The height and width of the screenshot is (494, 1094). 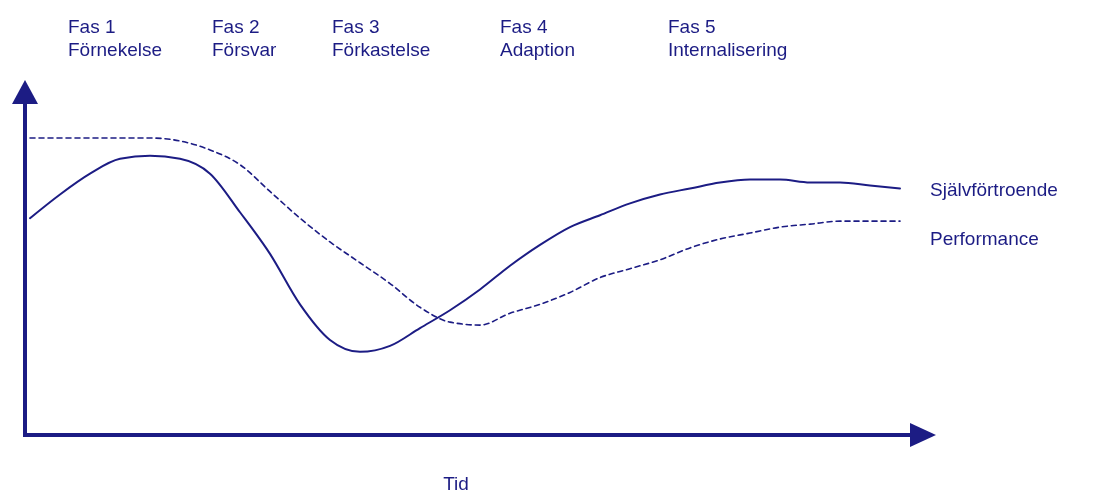 What do you see at coordinates (538, 38) in the screenshot?
I see `text: Fas 4 Adaption` at bounding box center [538, 38].